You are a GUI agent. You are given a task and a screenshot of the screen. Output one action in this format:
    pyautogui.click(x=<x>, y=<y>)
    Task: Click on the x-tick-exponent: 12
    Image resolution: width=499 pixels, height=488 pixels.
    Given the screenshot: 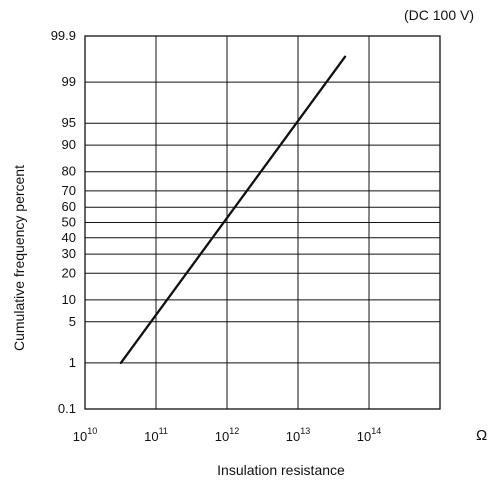 What is the action you would take?
    pyautogui.click(x=234, y=431)
    